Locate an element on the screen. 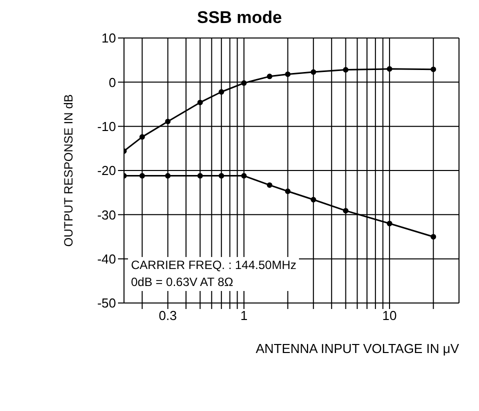 This screenshot has height=411, width=479. y-tick-label: 0 is located at coordinates (112, 82).